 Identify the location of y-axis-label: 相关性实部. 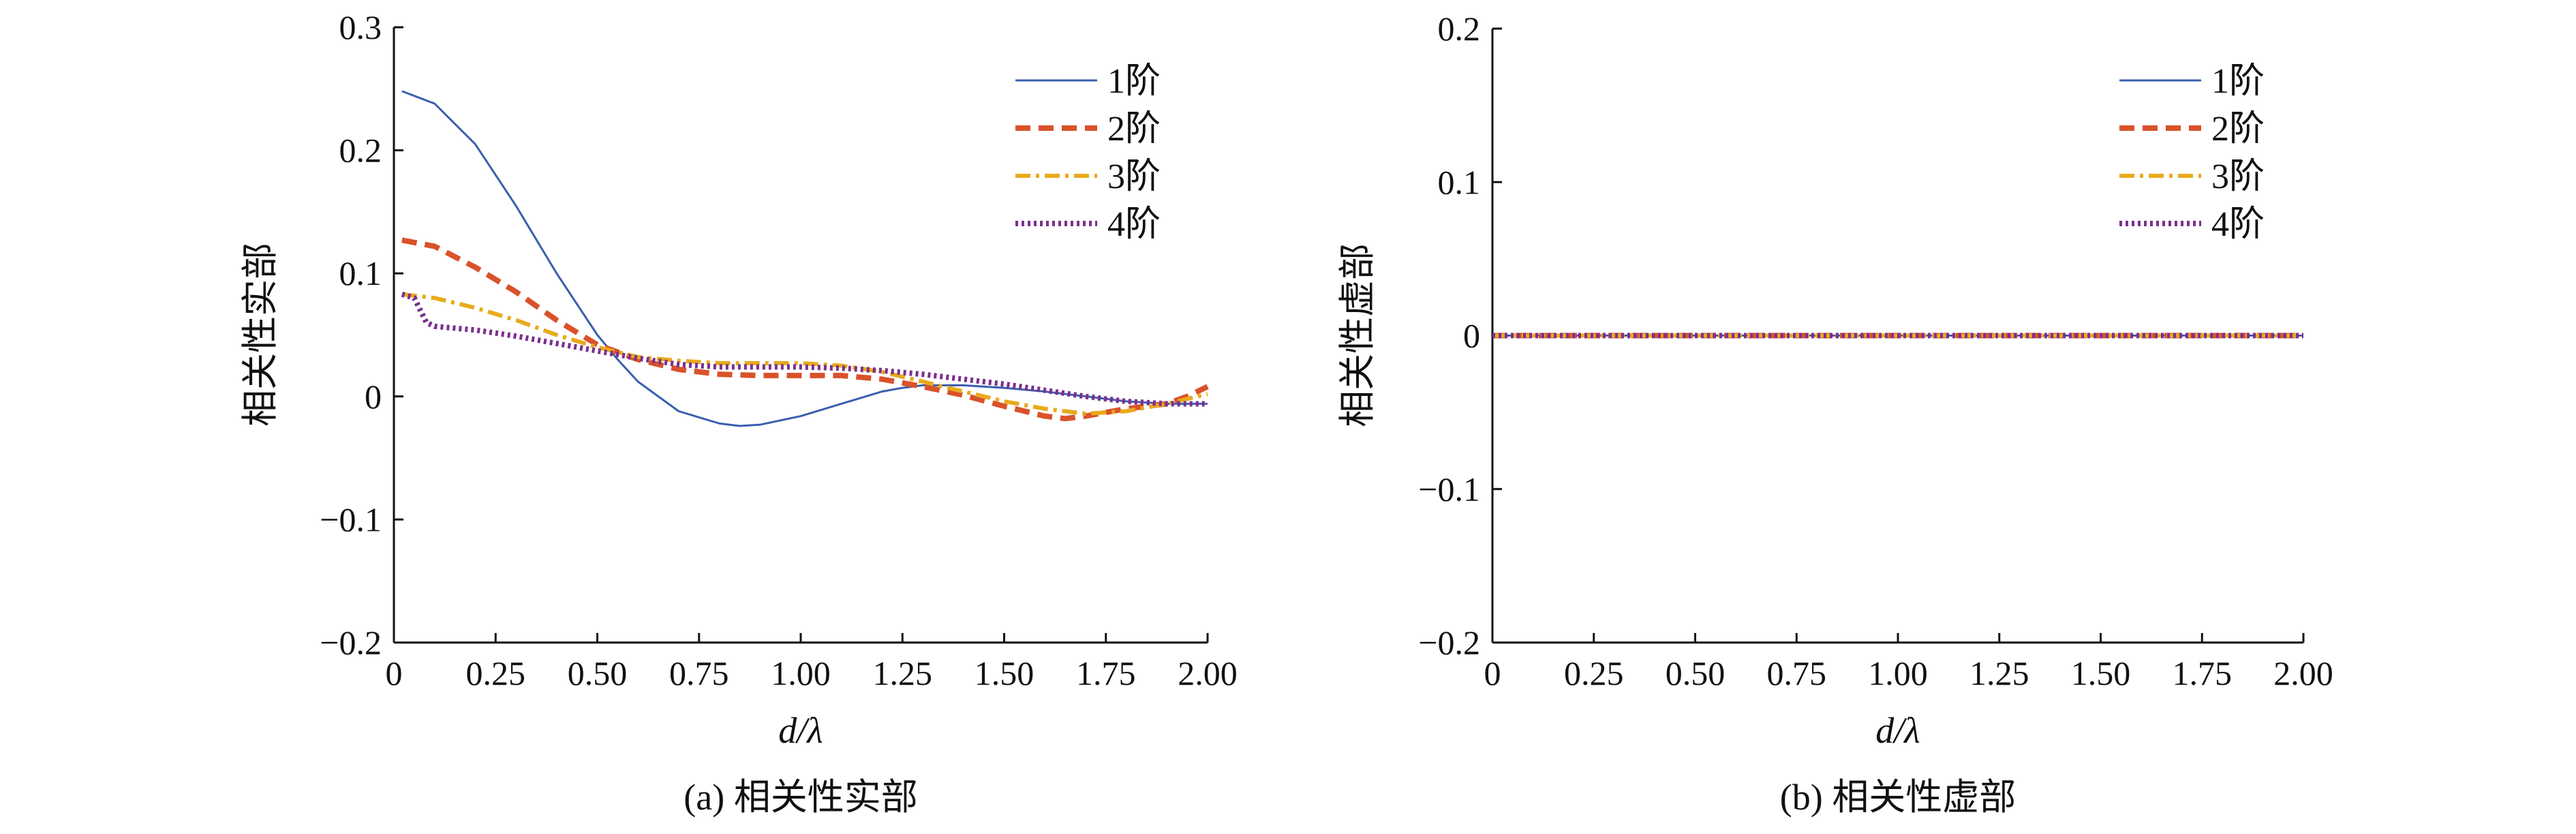
(260, 335).